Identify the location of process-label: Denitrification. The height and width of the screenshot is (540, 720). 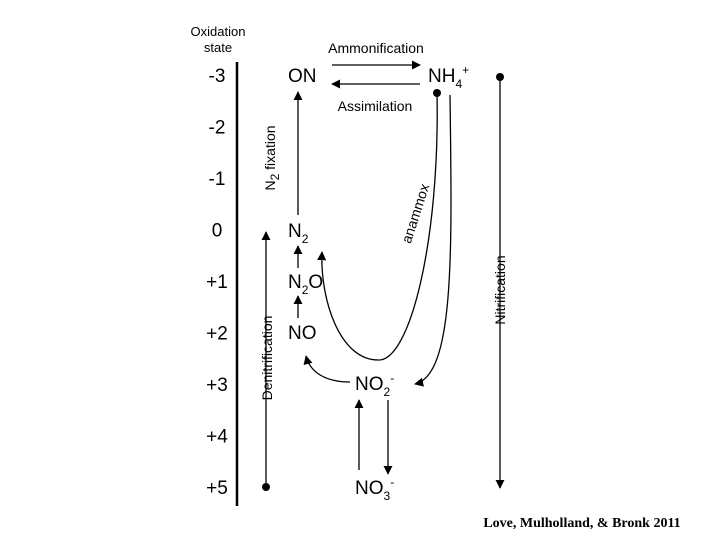
(267, 358).